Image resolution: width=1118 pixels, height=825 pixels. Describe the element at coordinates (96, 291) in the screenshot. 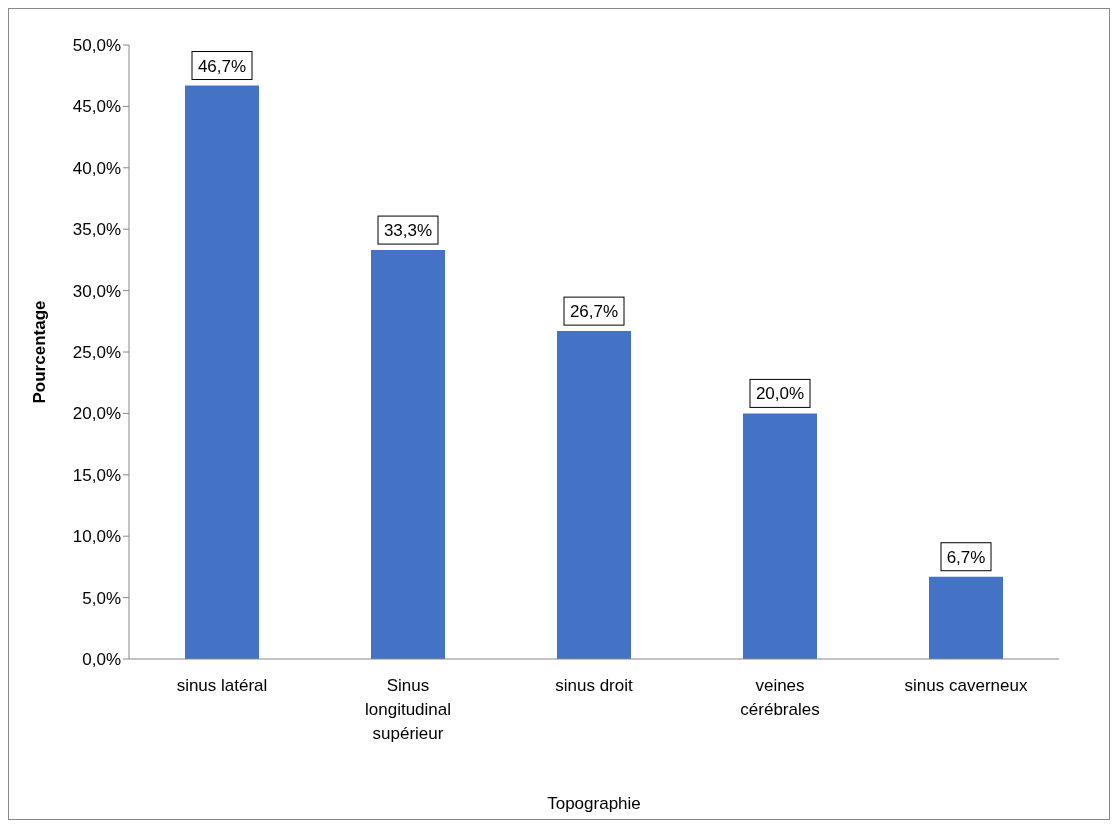

I see `y-tick-label: 30,0%` at that location.